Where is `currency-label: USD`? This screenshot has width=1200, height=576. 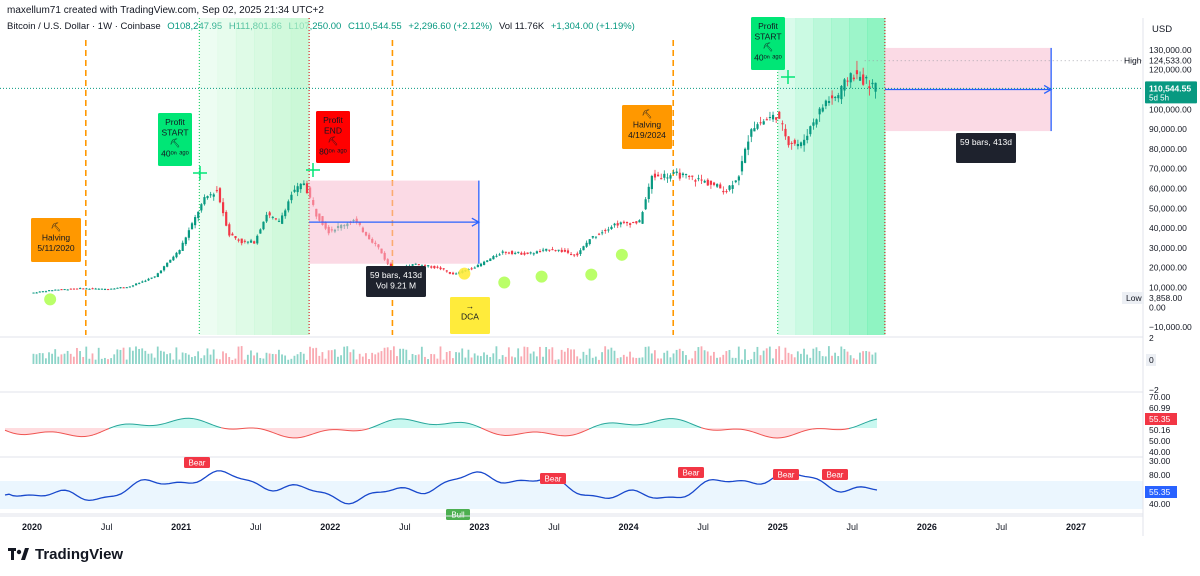
currency-label: USD is located at coordinates (1162, 29).